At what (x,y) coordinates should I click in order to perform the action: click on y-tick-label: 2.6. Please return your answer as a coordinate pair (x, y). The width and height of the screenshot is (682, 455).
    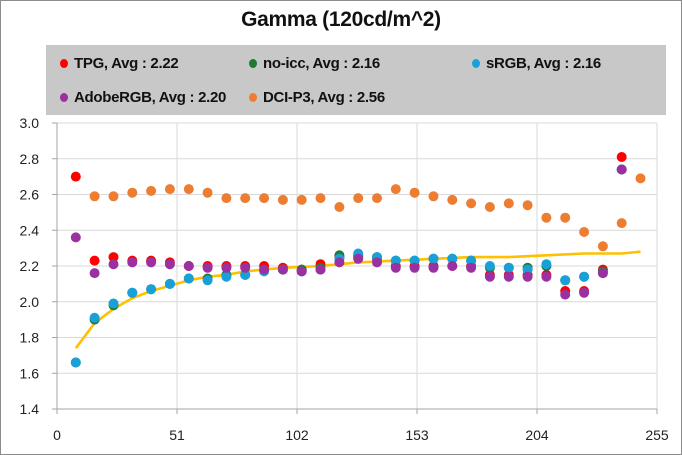
    Looking at the image, I should click on (30, 195).